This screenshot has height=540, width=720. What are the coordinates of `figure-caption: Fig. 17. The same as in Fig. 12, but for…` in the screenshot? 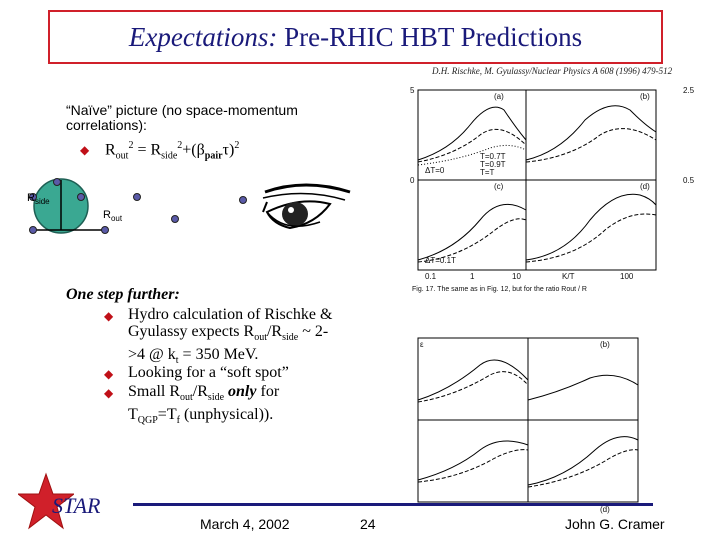 It's located at (499, 289).